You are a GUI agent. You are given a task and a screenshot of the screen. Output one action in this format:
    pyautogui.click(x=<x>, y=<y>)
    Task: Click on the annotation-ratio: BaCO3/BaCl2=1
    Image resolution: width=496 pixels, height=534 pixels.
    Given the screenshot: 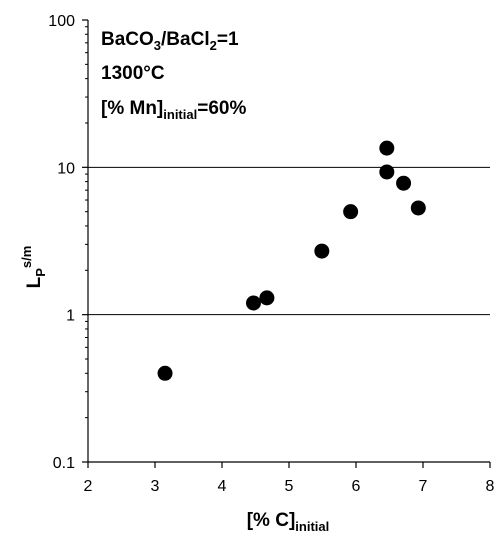 What is the action you would take?
    pyautogui.click(x=170, y=41)
    